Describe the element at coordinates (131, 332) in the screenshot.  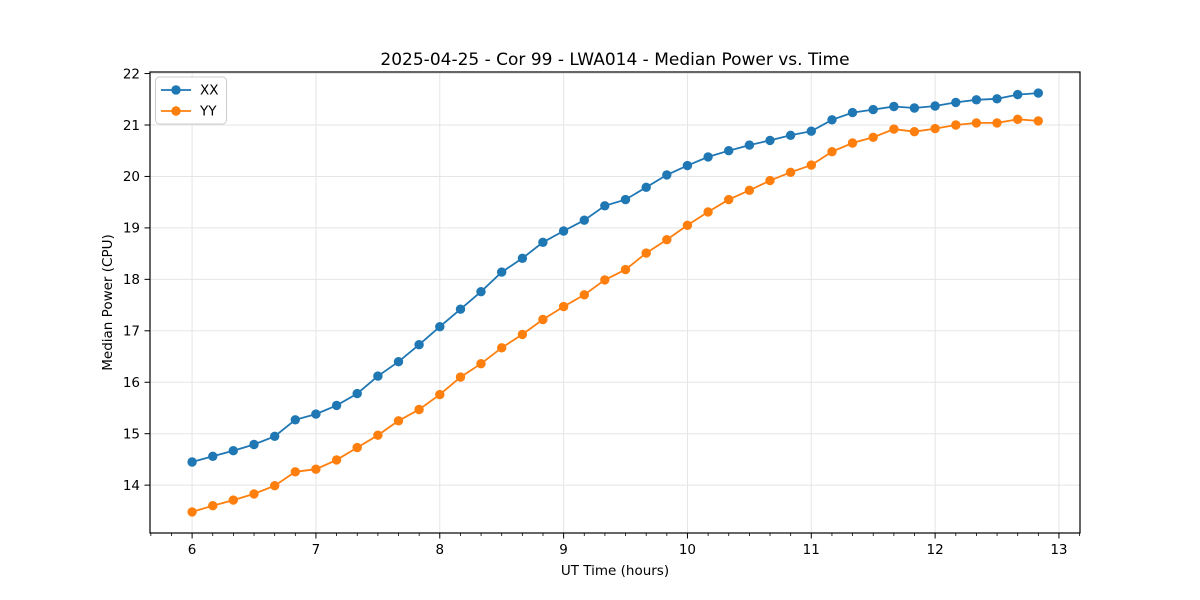
I see `y-tick-label-17: 17` at that location.